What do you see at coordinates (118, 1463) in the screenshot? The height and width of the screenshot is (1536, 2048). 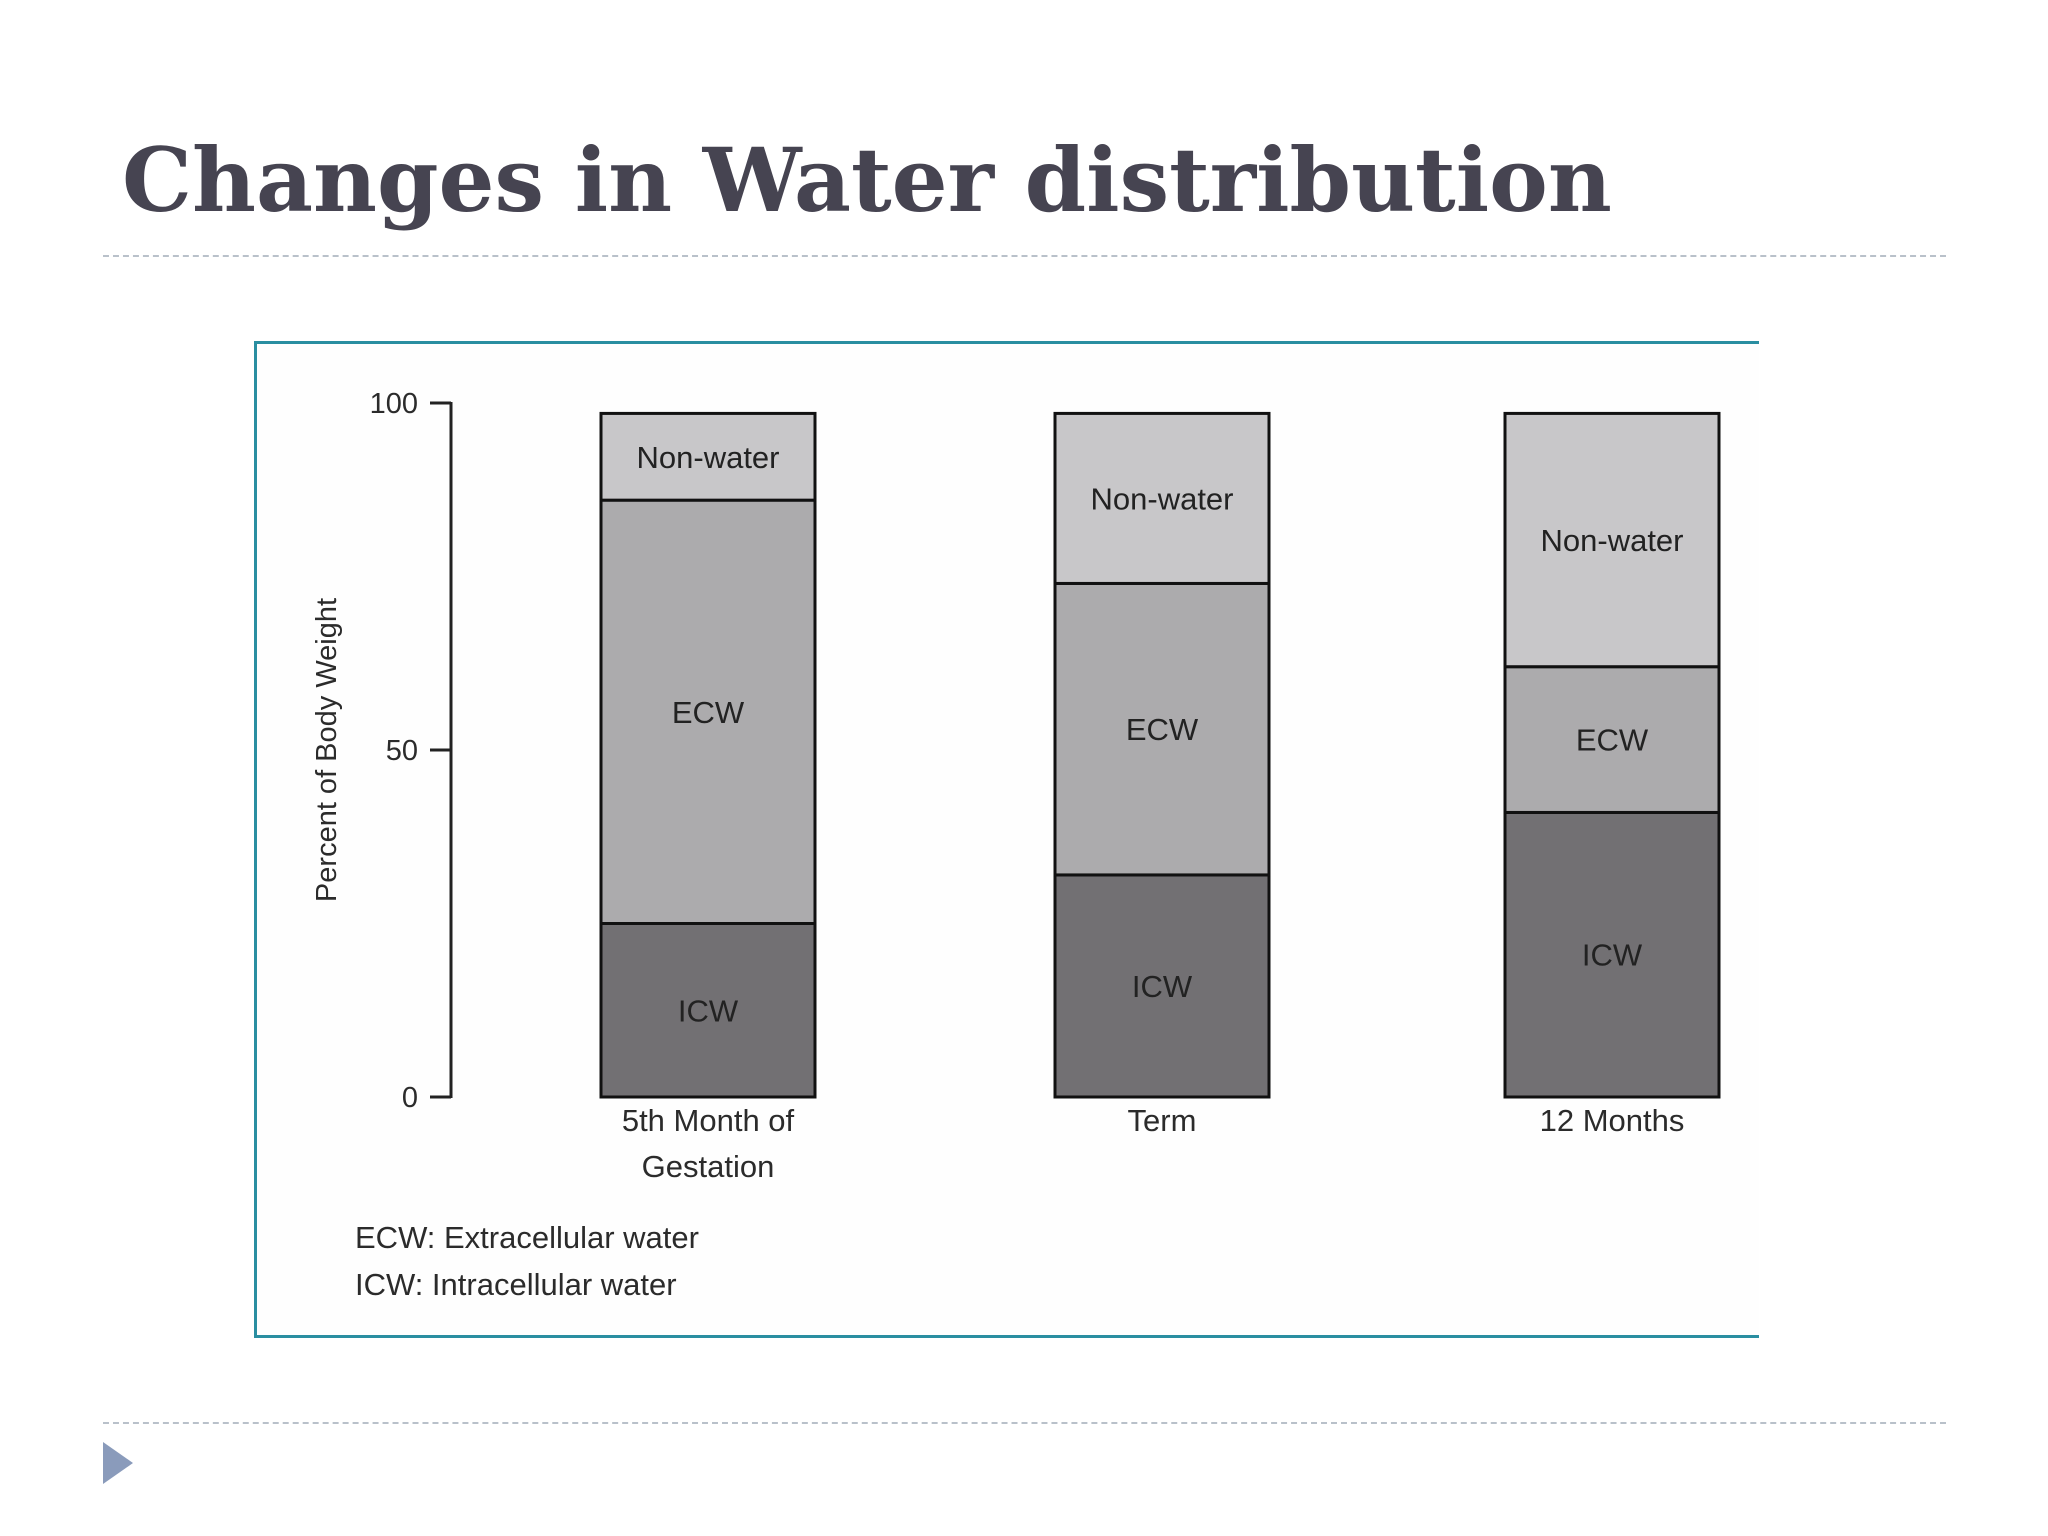 I see `triangle-bullet-icon` at bounding box center [118, 1463].